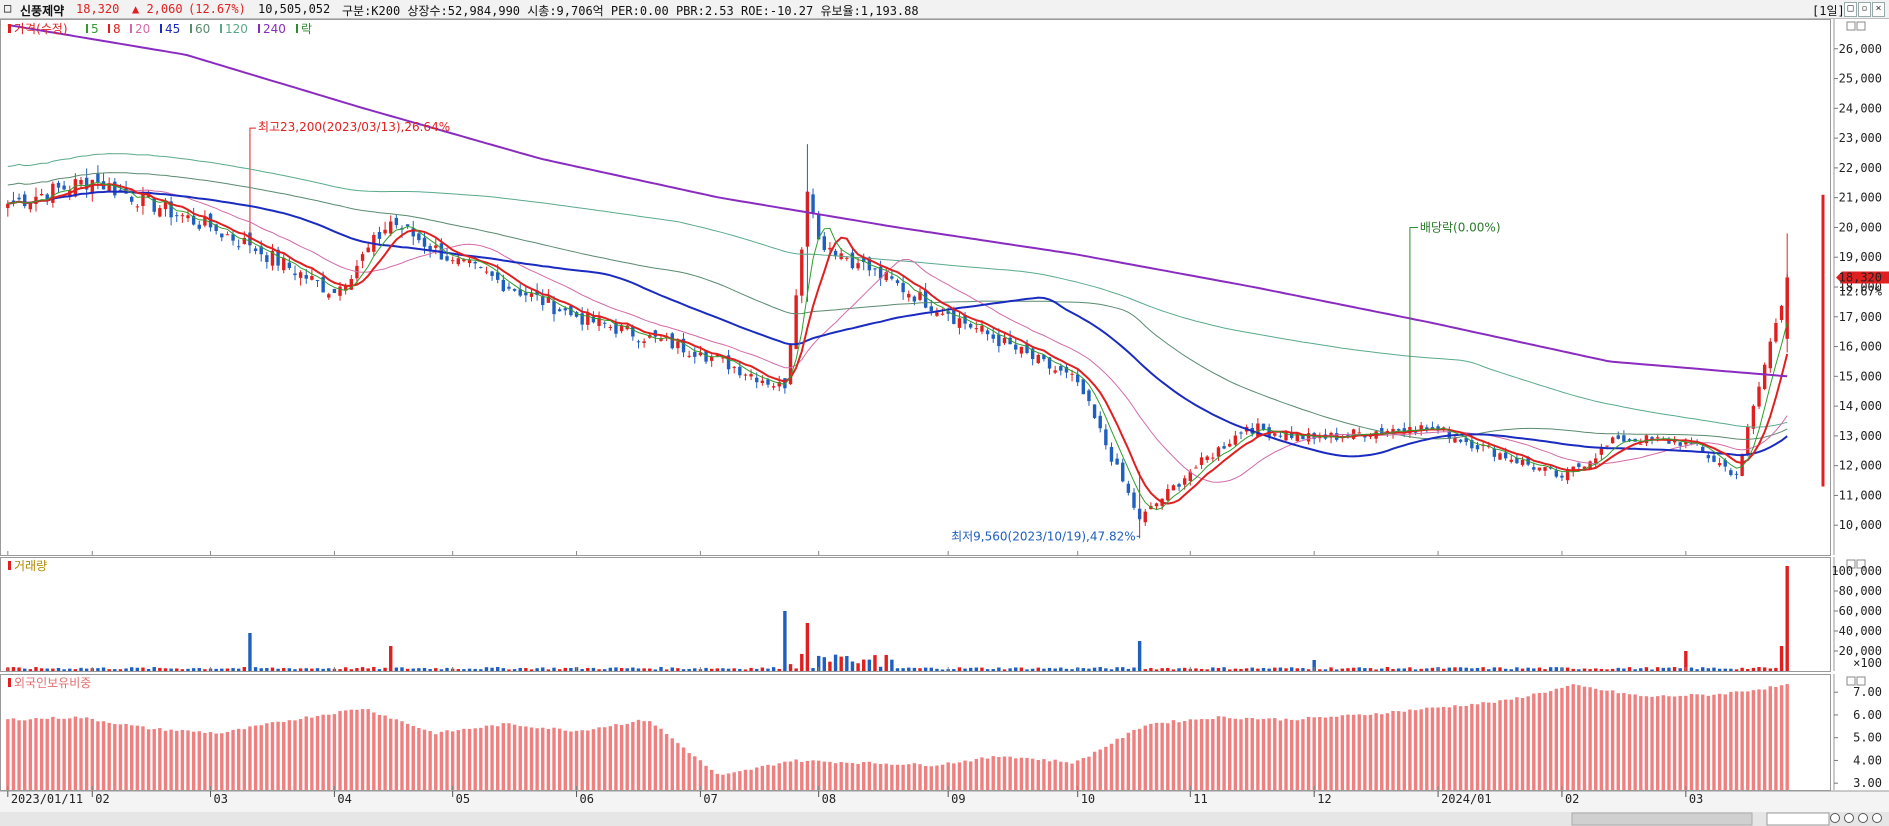 This screenshot has height=826, width=1889. What do you see at coordinates (1863, 818) in the screenshot?
I see `zoom-reset-icon` at bounding box center [1863, 818].